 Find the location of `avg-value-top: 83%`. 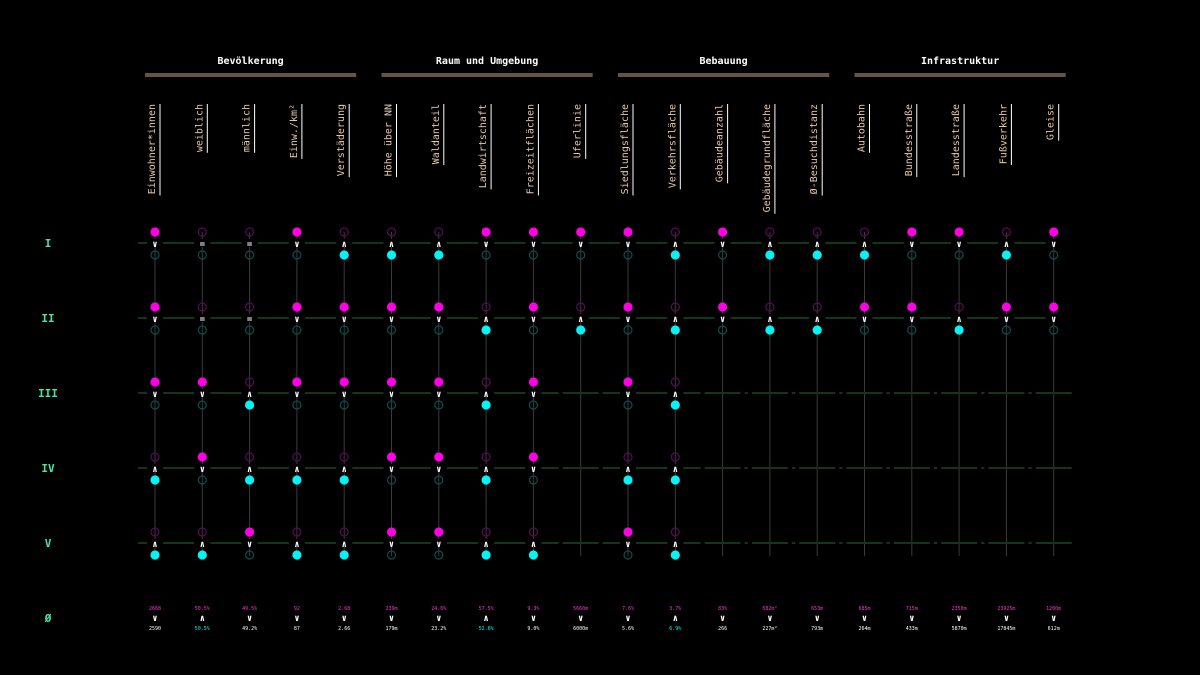

avg-value-top: 83% is located at coordinates (722, 609).